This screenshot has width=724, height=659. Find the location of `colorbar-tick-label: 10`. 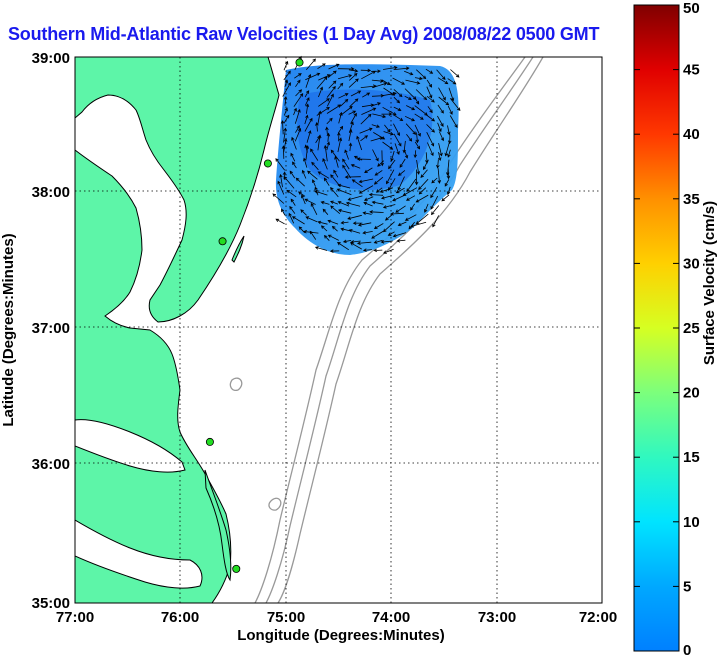

colorbar-tick-label: 10 is located at coordinates (691, 522).